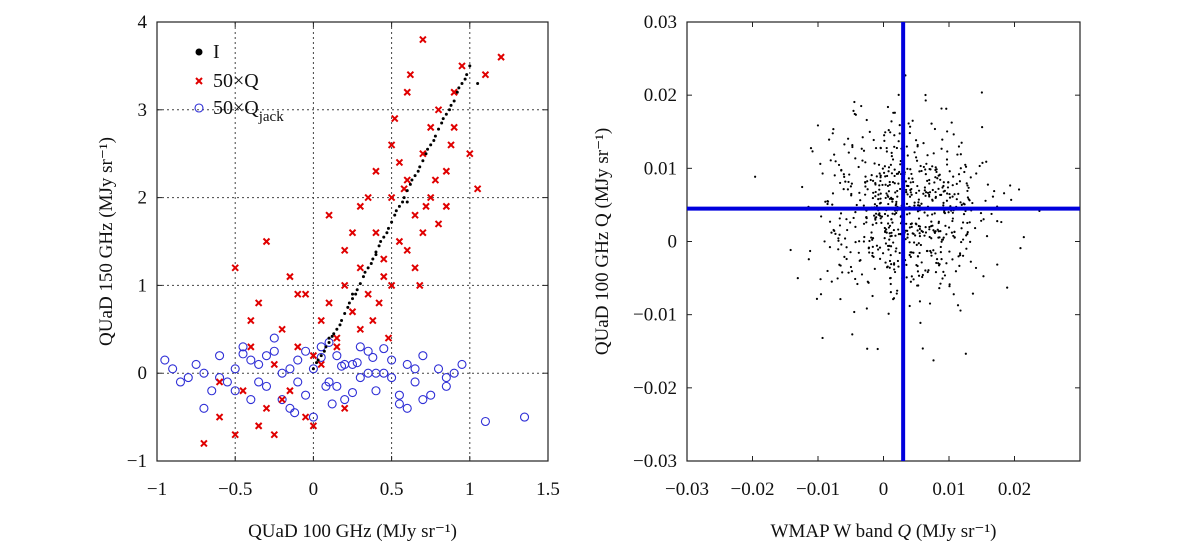  What do you see at coordinates (655, 461) in the screenshot?
I see `y-tick-label: −0.03` at bounding box center [655, 461].